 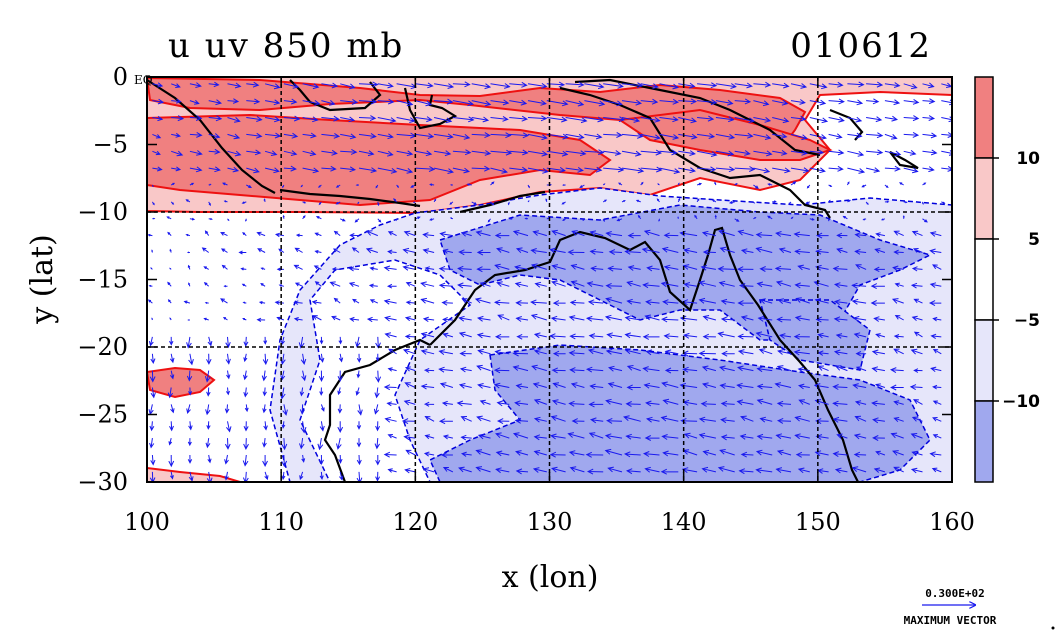 What do you see at coordinates (1007, 279) in the screenshot?
I see `colorbar: 10 5 −5 −10` at bounding box center [1007, 279].